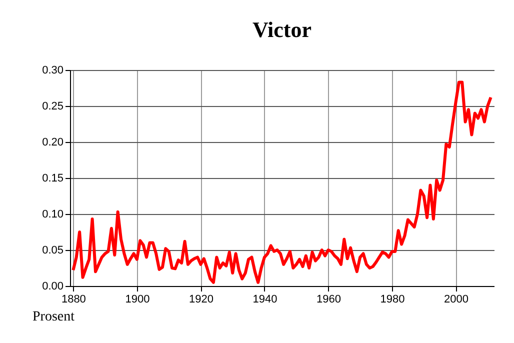 The image size is (514, 343). What do you see at coordinates (53, 106) in the screenshot?
I see `y-tick-label: 0.25` at bounding box center [53, 106].